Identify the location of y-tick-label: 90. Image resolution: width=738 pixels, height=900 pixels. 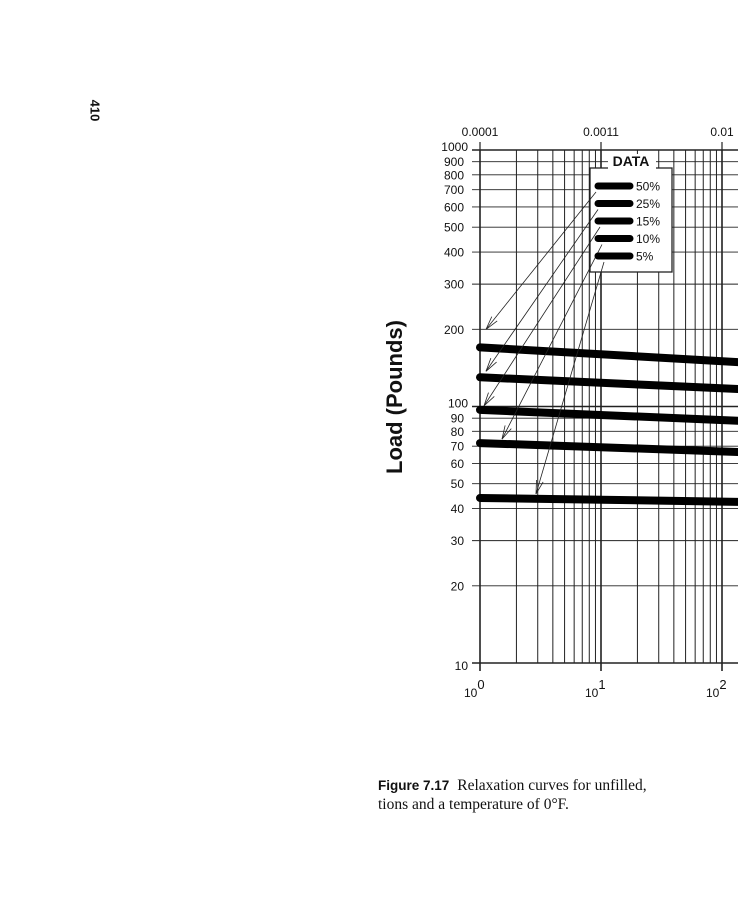
(458, 419).